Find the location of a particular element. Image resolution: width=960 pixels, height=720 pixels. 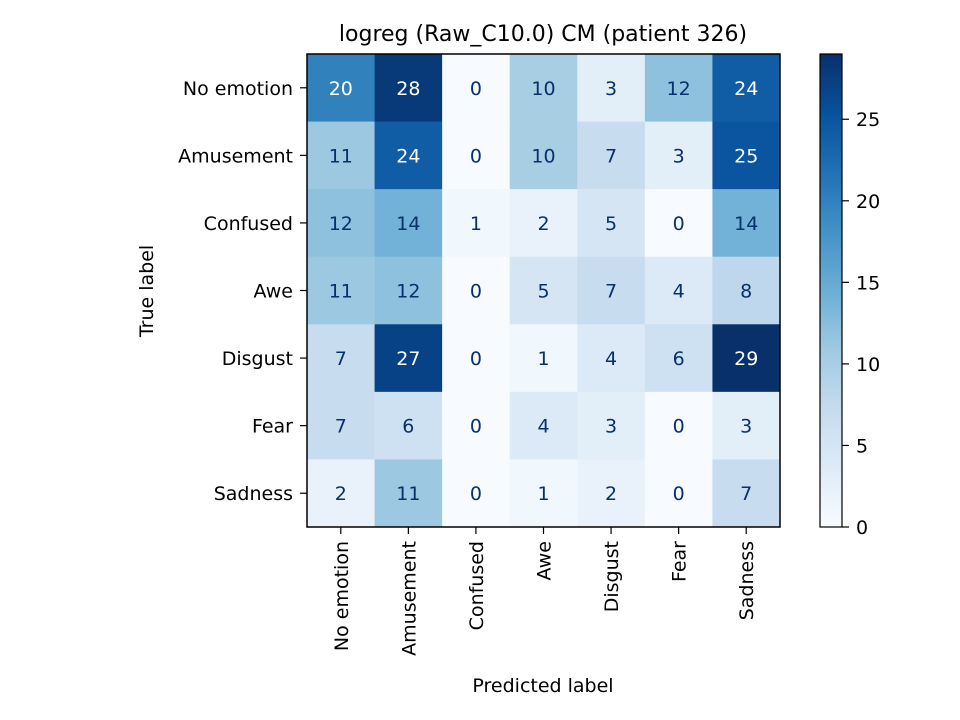

colorbar-tick-label: 5 is located at coordinates (862, 446).